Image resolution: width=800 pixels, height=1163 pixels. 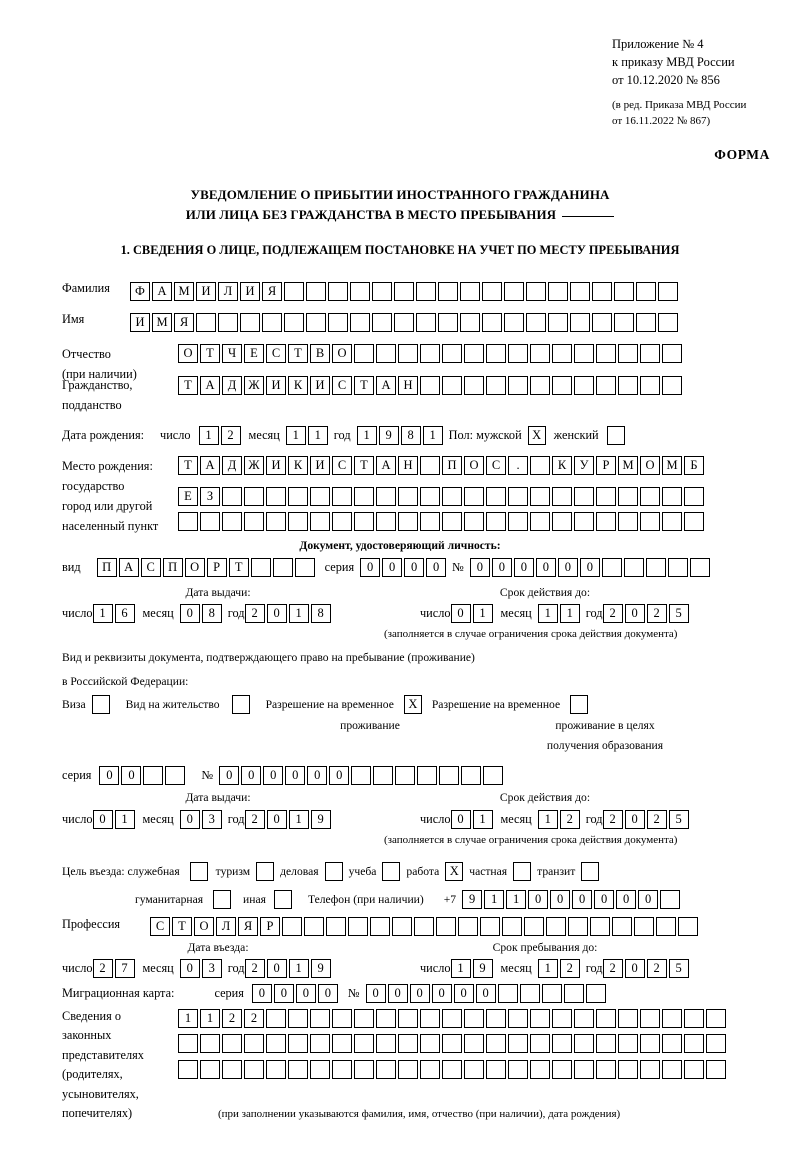 What do you see at coordinates (694, 465) in the screenshot?
I see `form-cell: Б` at bounding box center [694, 465].